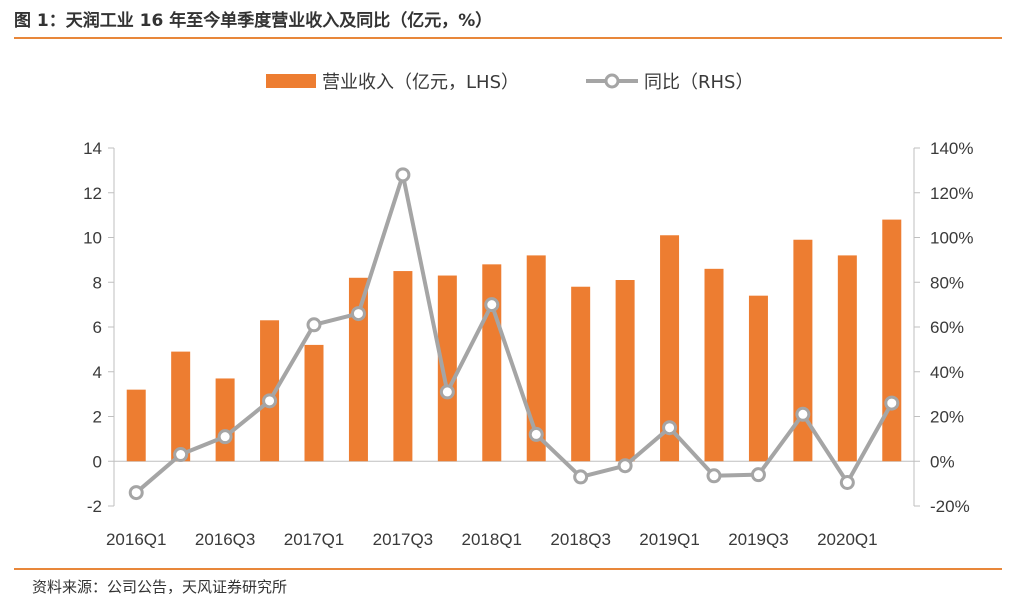 This screenshot has height=604, width=1019. What do you see at coordinates (136, 539) in the screenshot?
I see `x-tick-label: 2016Q1` at bounding box center [136, 539].